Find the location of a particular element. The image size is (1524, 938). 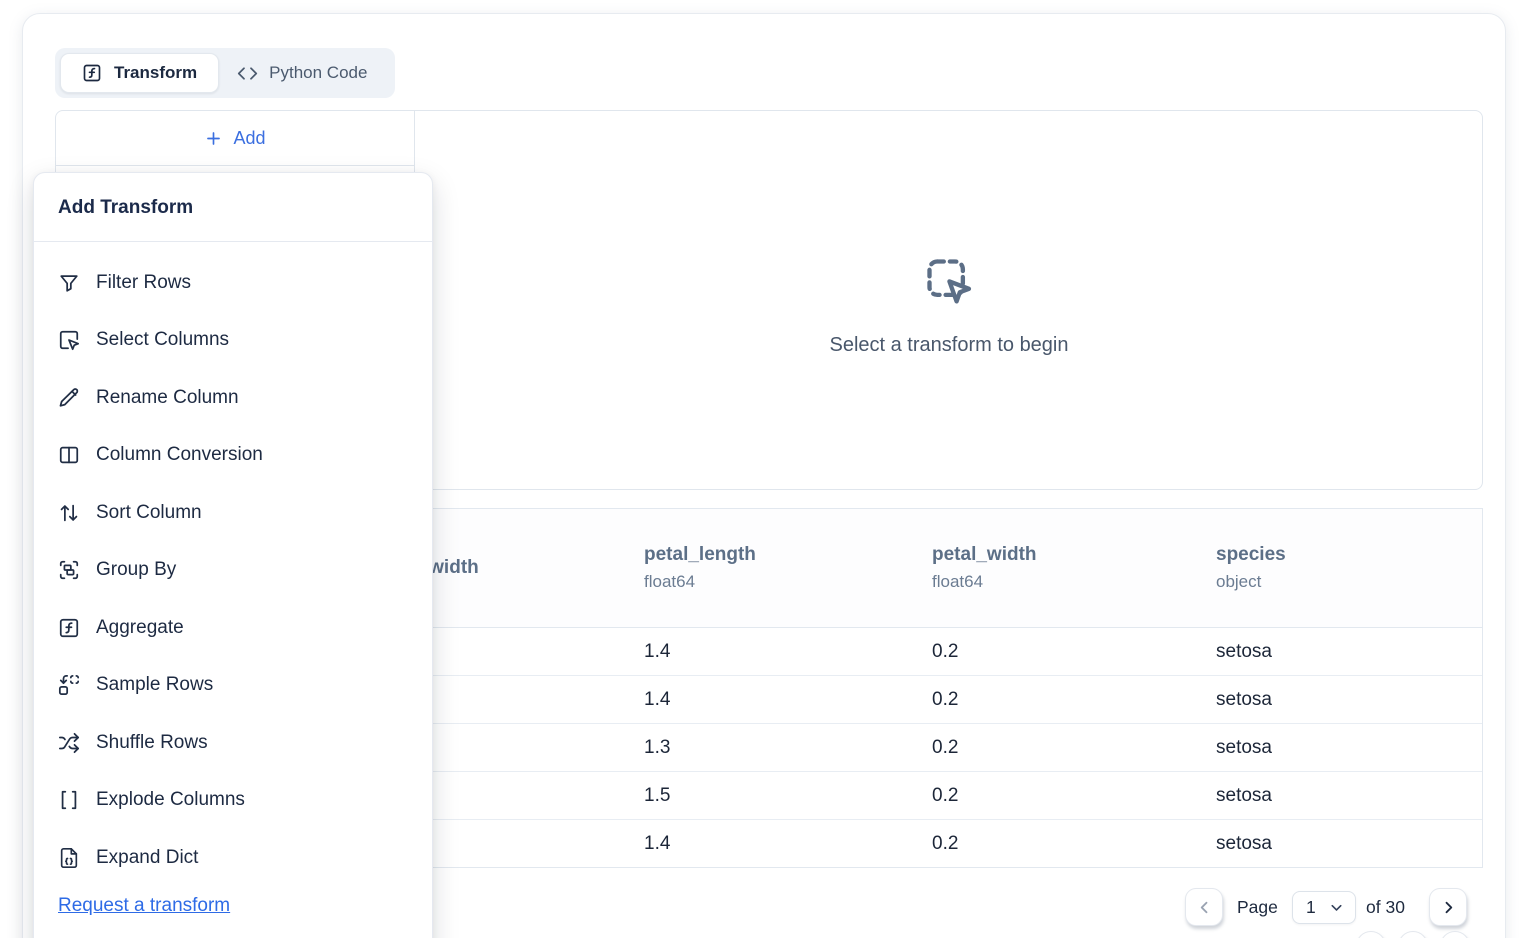

plus-icon is located at coordinates (213, 138).